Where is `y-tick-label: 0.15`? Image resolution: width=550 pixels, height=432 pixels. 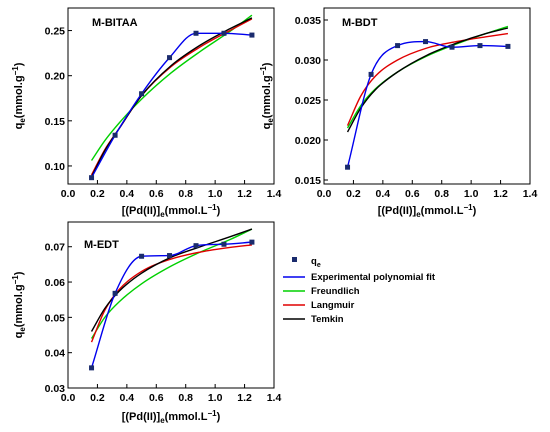
y-tick-label: 0.15 is located at coordinates (55, 122).